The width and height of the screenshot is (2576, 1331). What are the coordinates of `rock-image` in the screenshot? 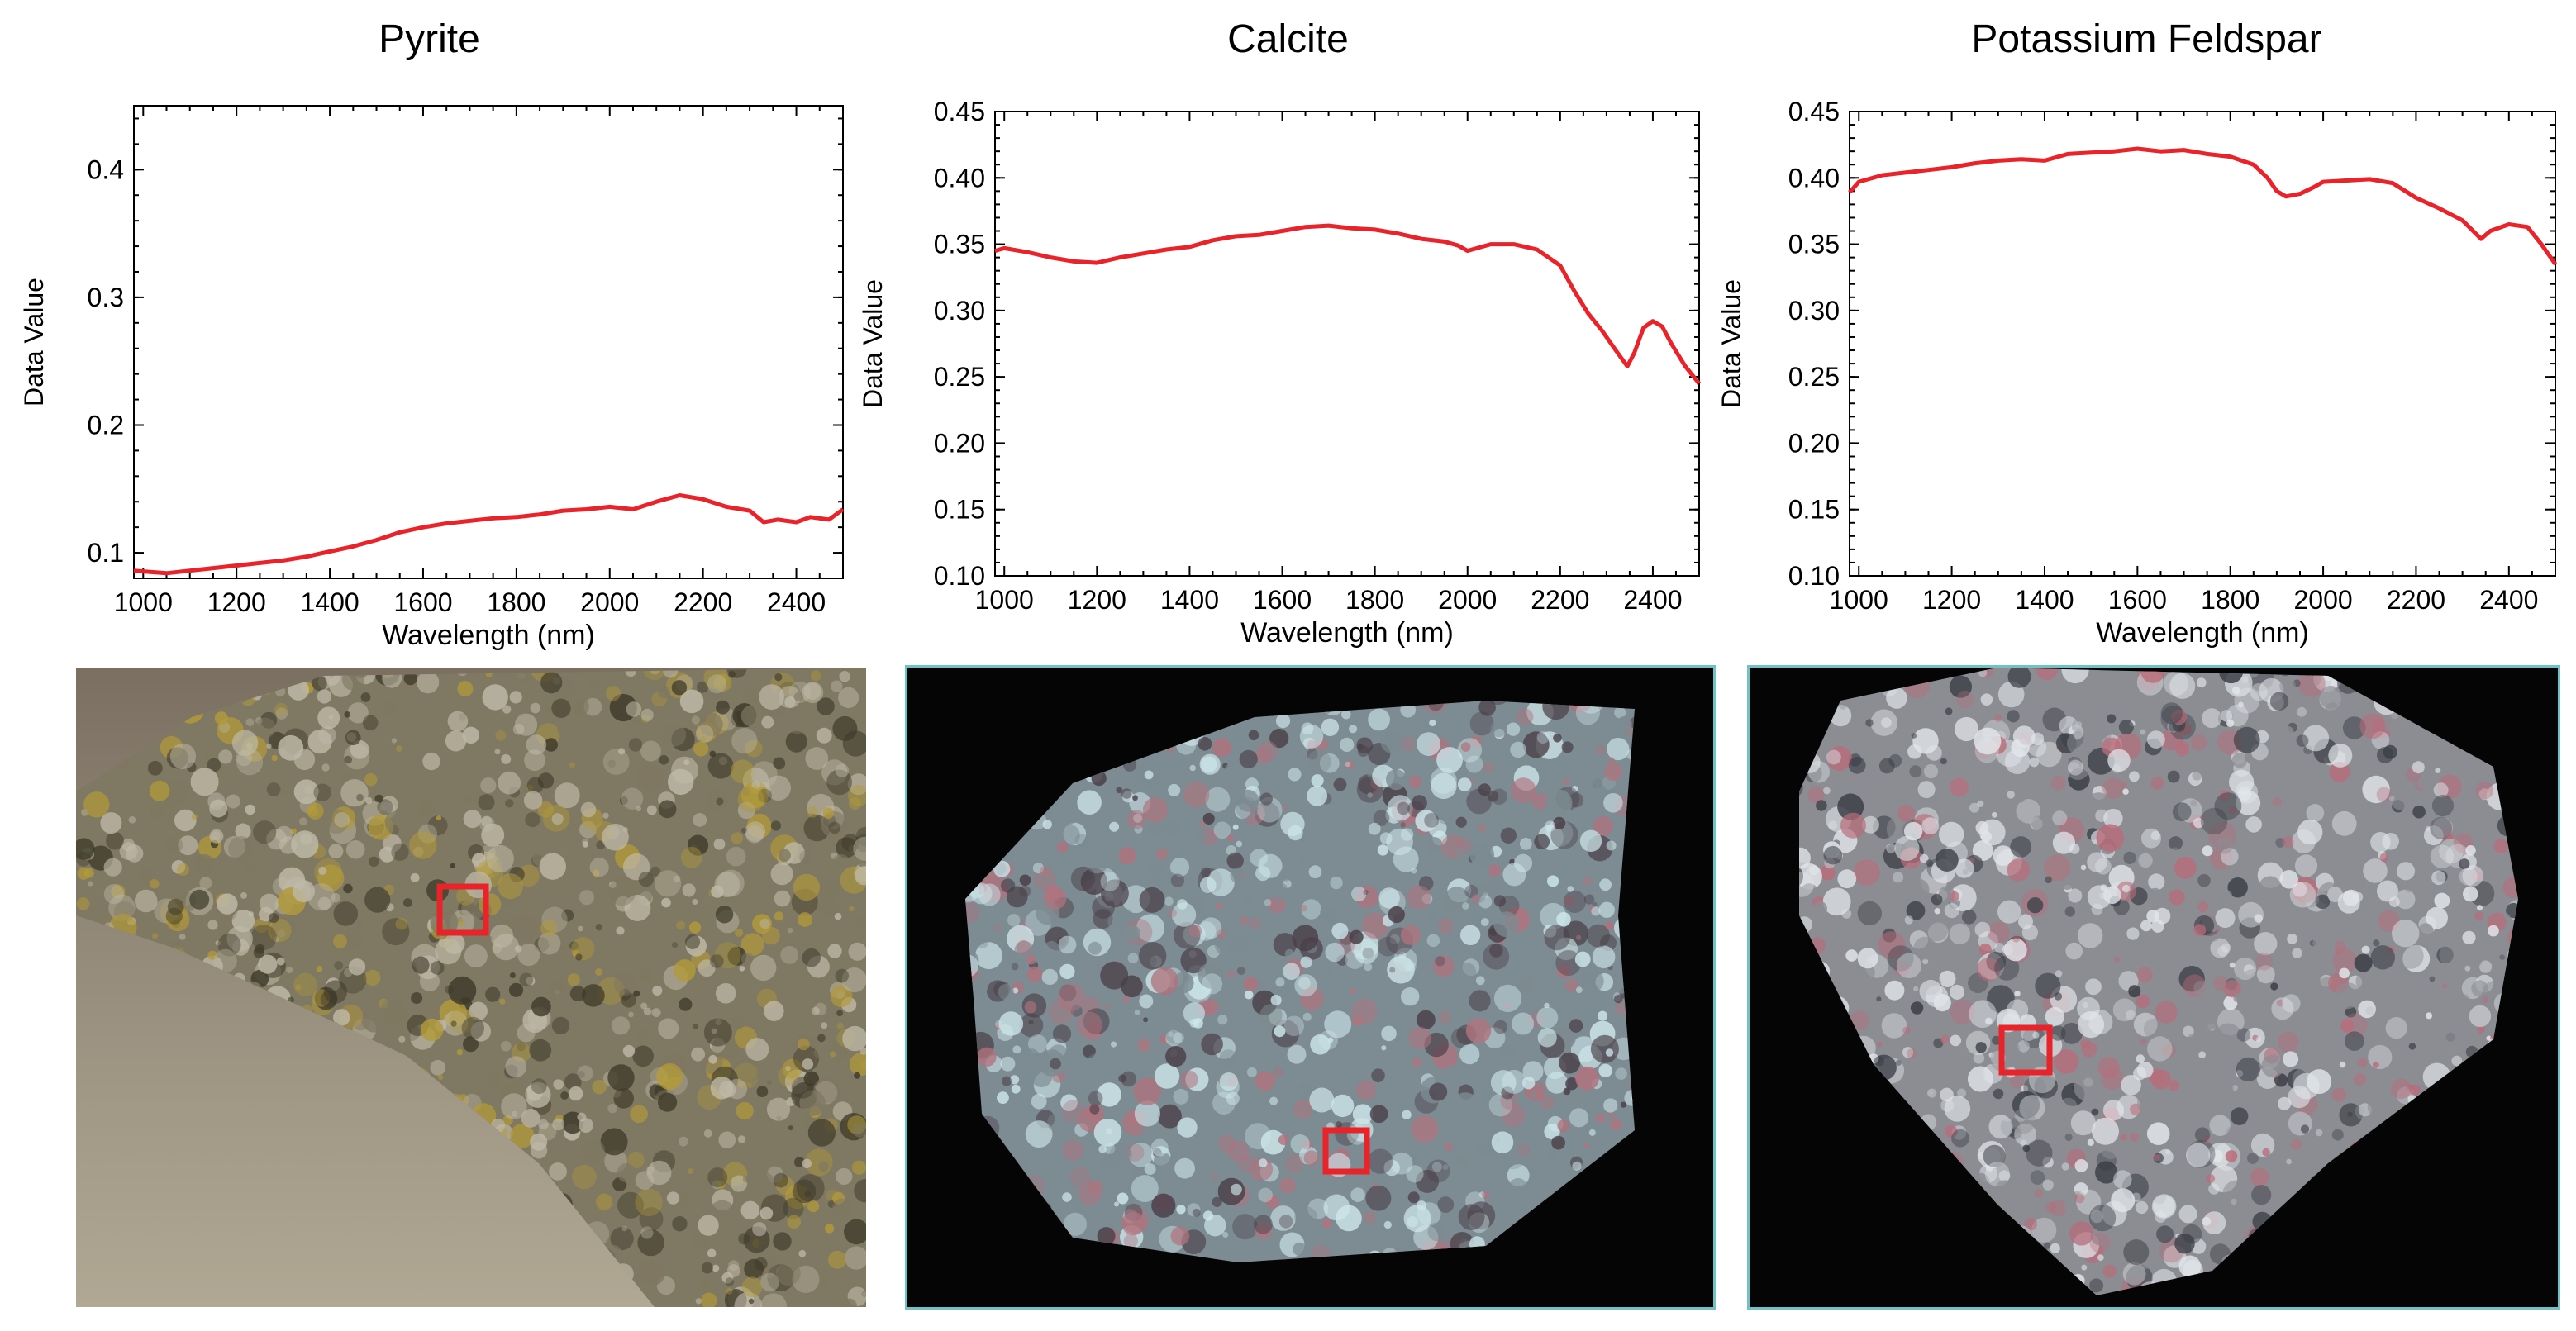 It's located at (471, 987).